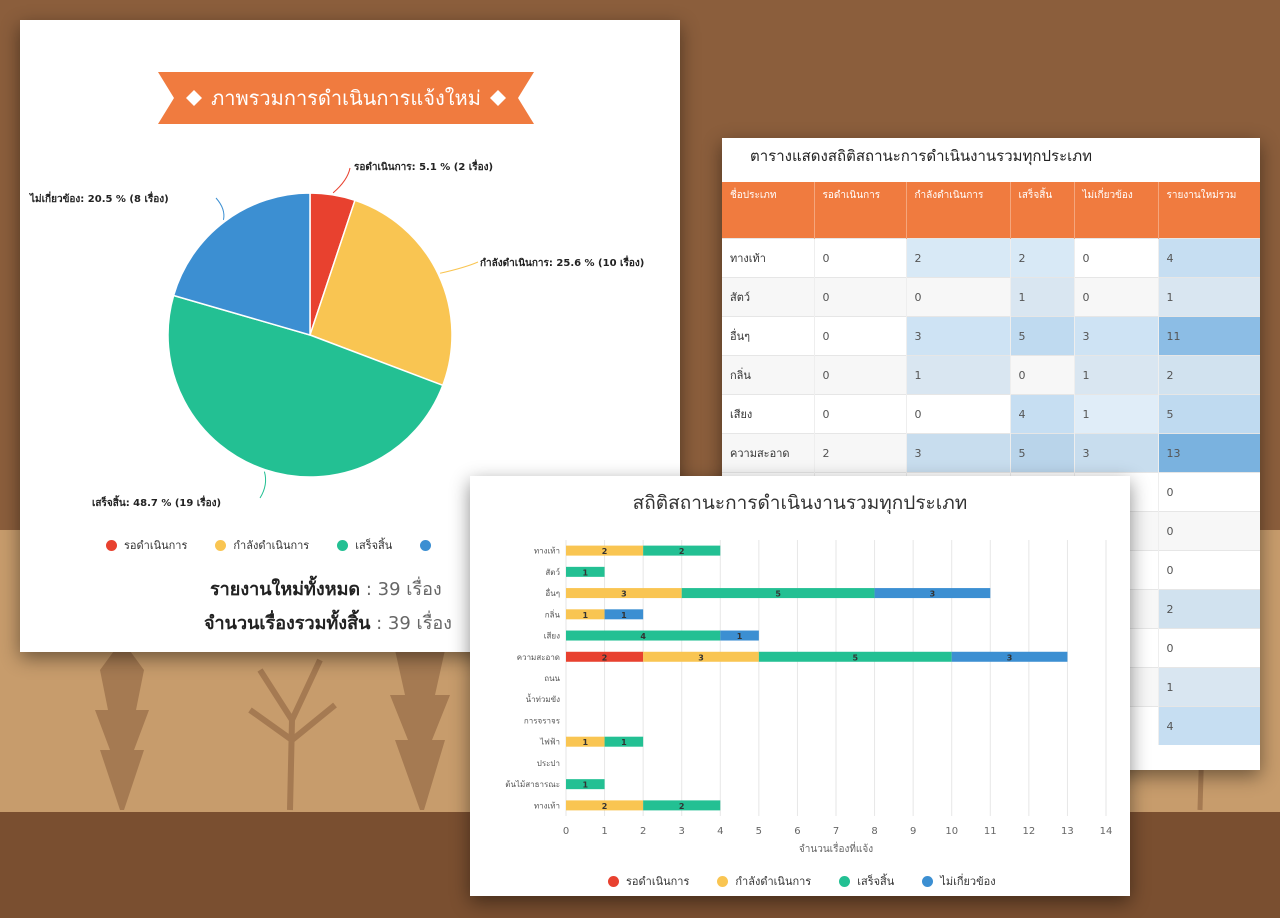 This screenshot has width=1280, height=918. I want to click on y-category-label: กลิ่น, so click(553, 613).